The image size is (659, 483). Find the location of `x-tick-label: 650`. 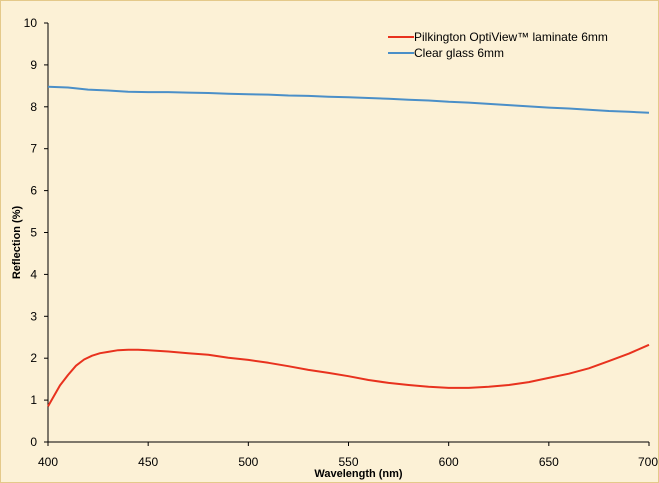

x-tick-label: 650 is located at coordinates (549, 462).